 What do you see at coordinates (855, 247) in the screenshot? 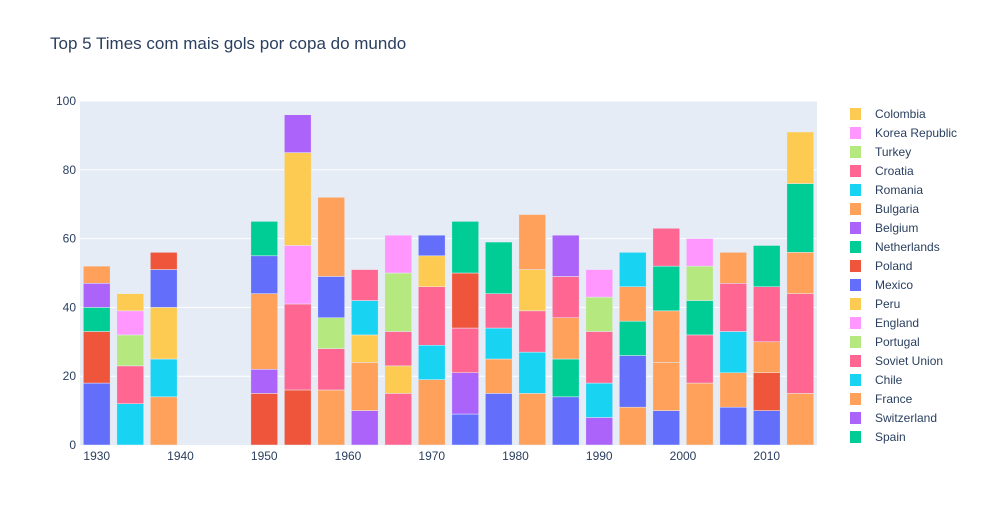
I see `legend-swatch-netherlands` at bounding box center [855, 247].